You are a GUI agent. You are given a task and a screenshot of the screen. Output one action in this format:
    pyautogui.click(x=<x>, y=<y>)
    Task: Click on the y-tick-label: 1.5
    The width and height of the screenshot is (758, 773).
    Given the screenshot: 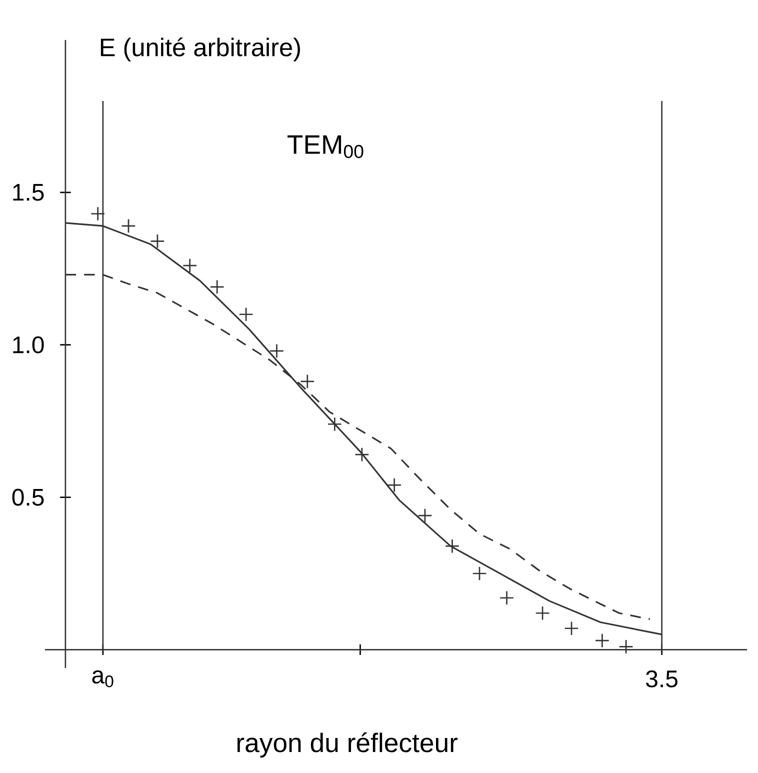 What is the action you would take?
    pyautogui.click(x=28, y=192)
    